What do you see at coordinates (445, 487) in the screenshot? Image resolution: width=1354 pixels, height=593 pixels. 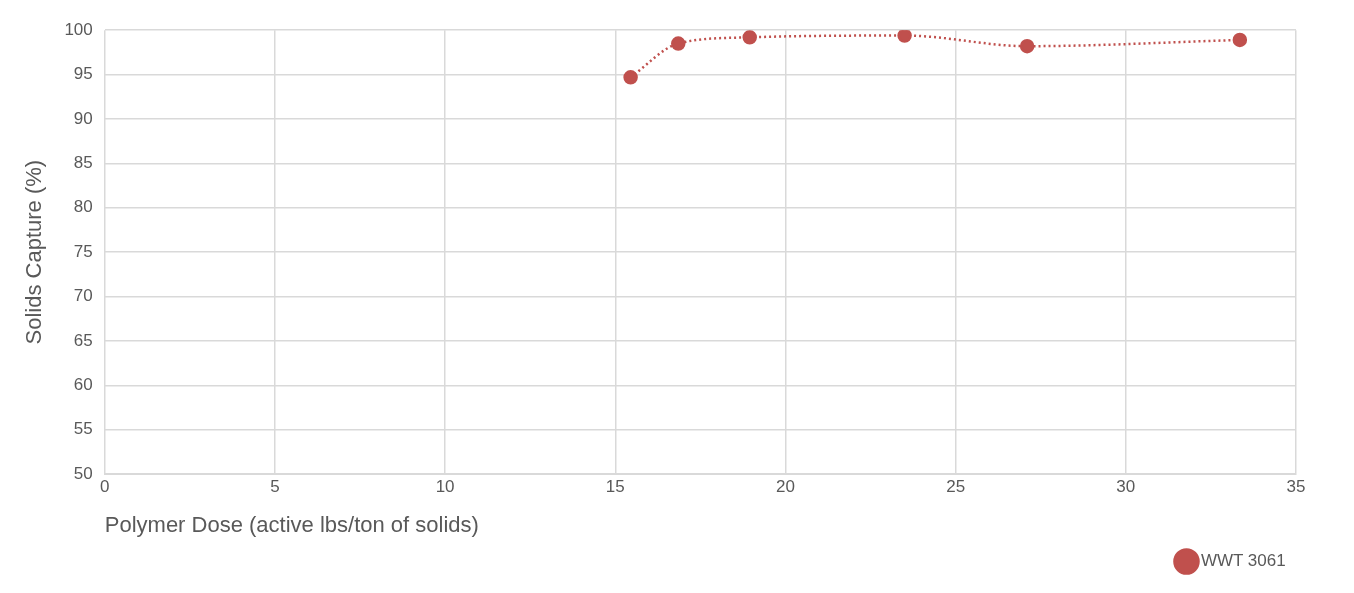 I see `x-tick-label: 10` at bounding box center [445, 487].